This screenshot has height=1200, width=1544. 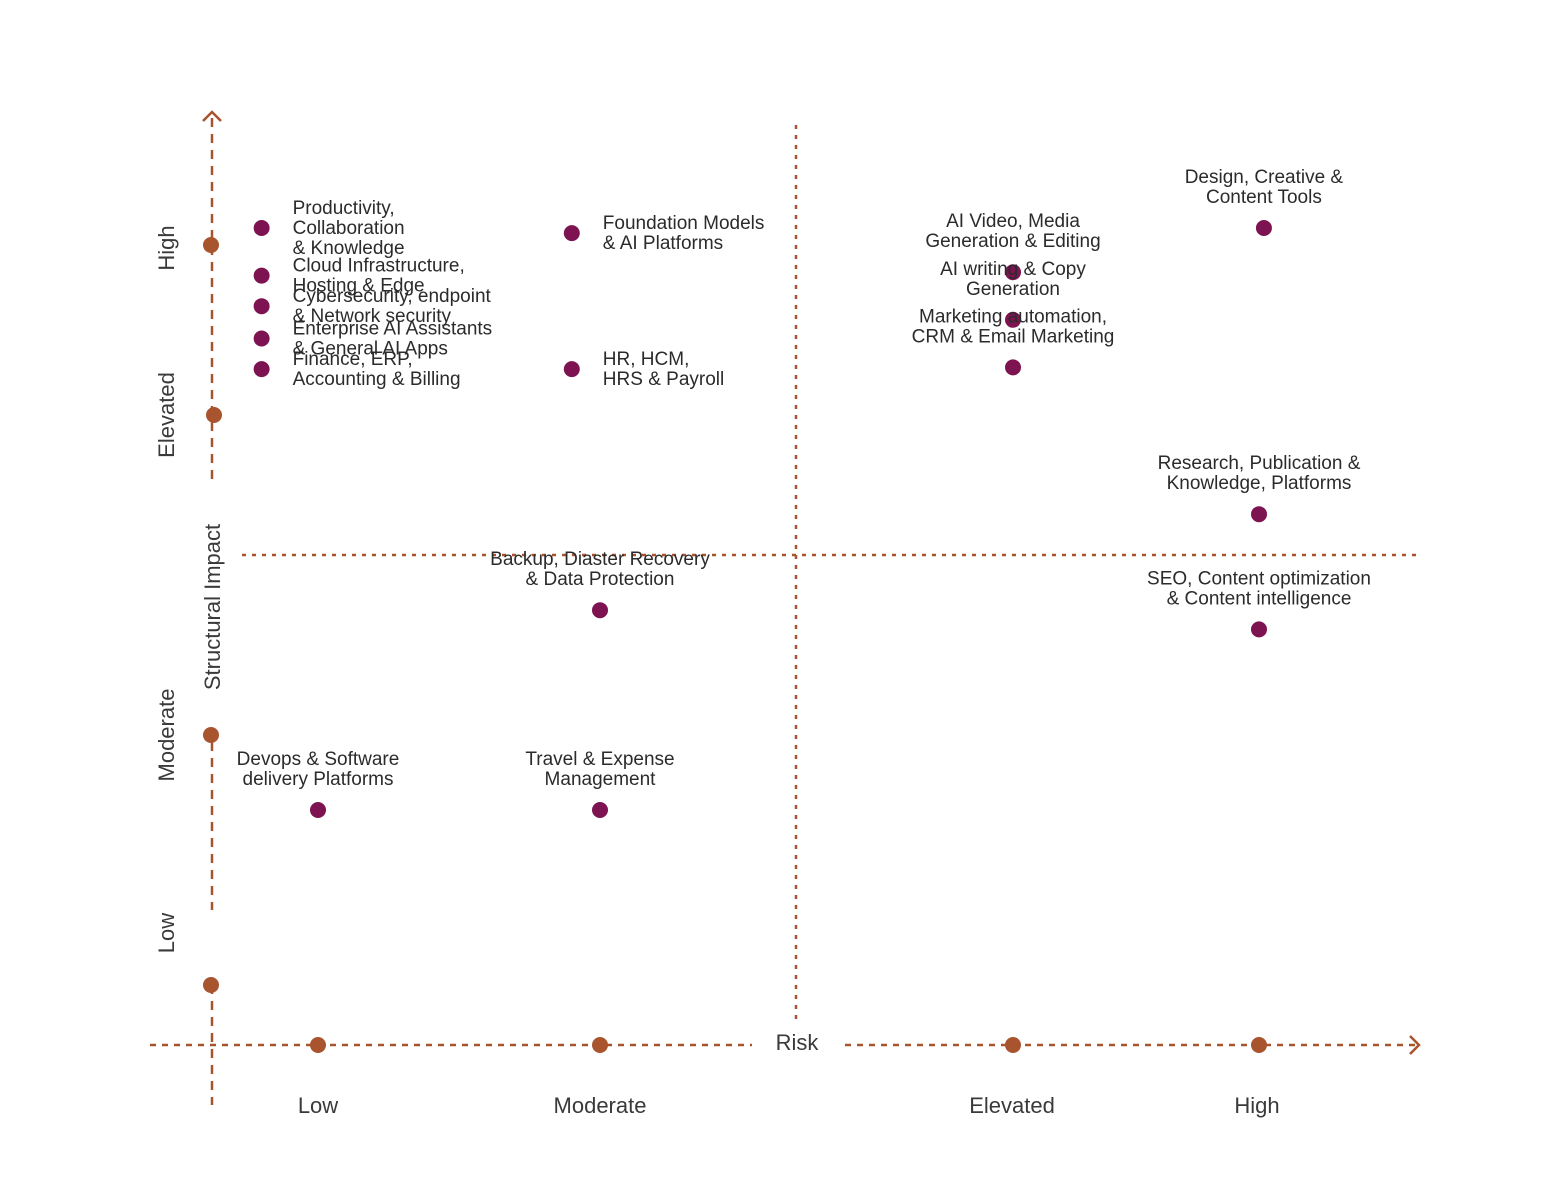 I want to click on y-tick-group: Low Moderate Elevated High, so click(x=188, y=609).